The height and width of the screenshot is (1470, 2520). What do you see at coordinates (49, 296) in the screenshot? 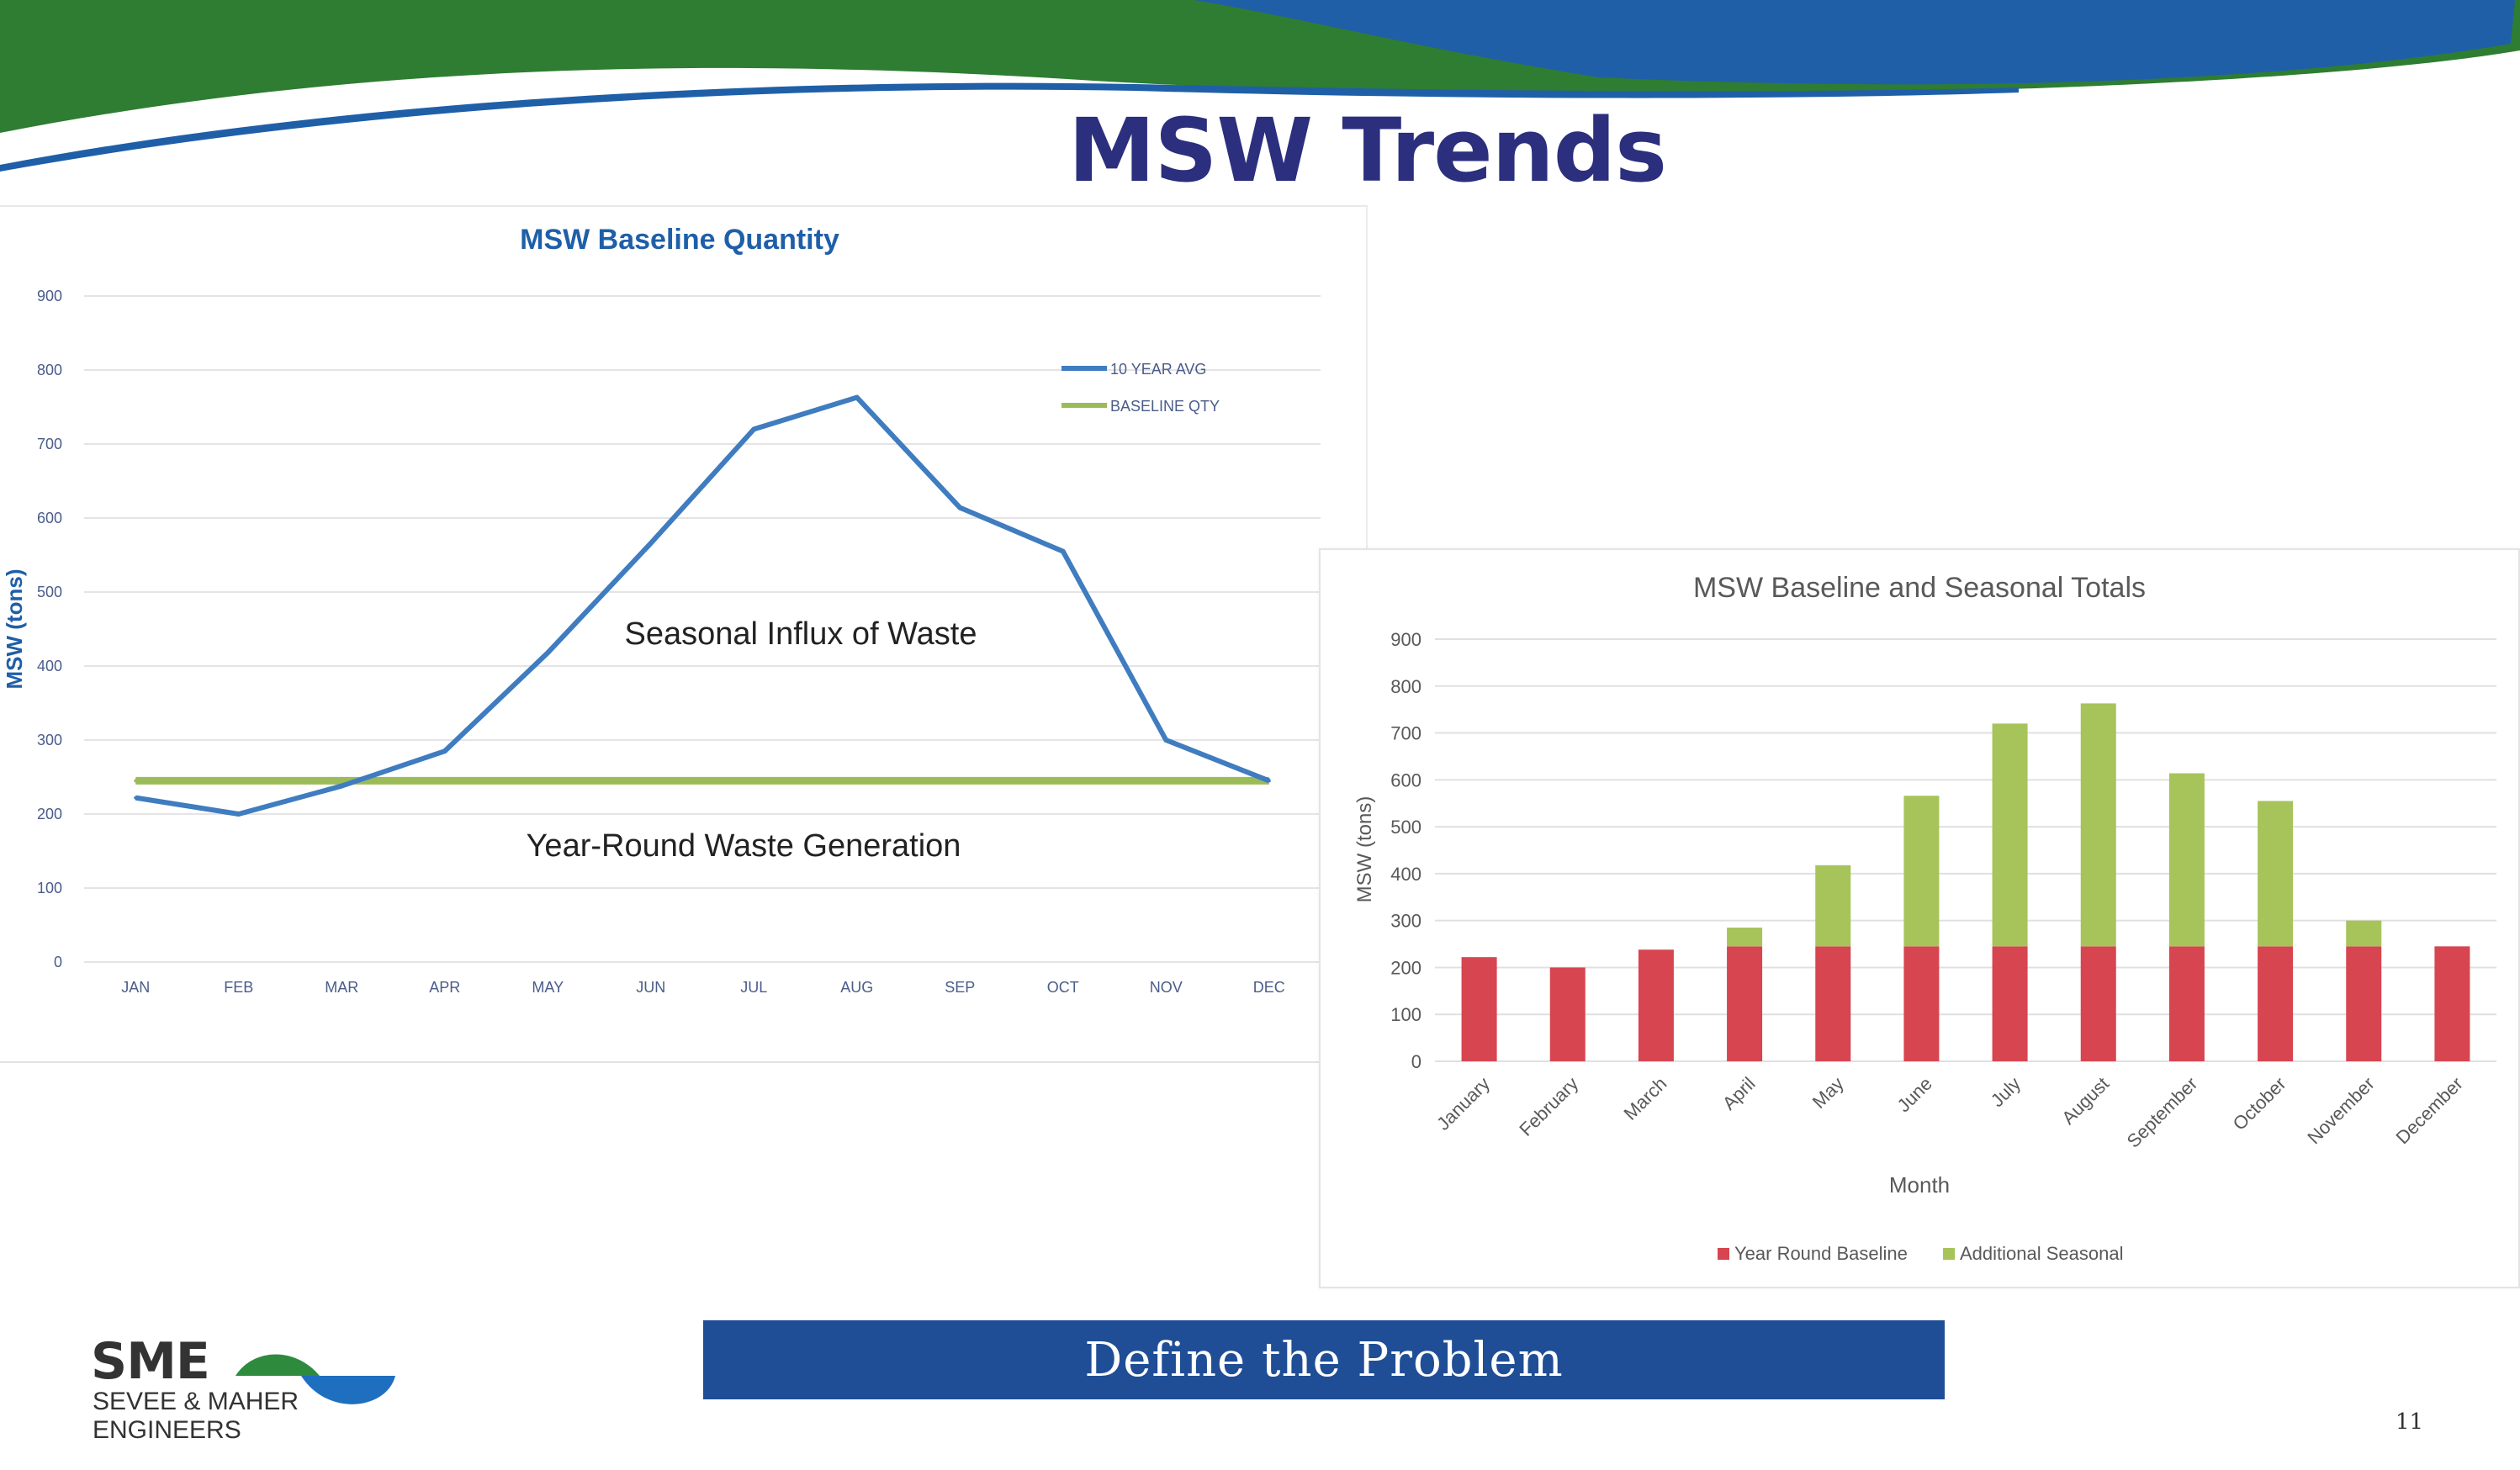
I see `line-chart-y-tick: 900` at bounding box center [49, 296].